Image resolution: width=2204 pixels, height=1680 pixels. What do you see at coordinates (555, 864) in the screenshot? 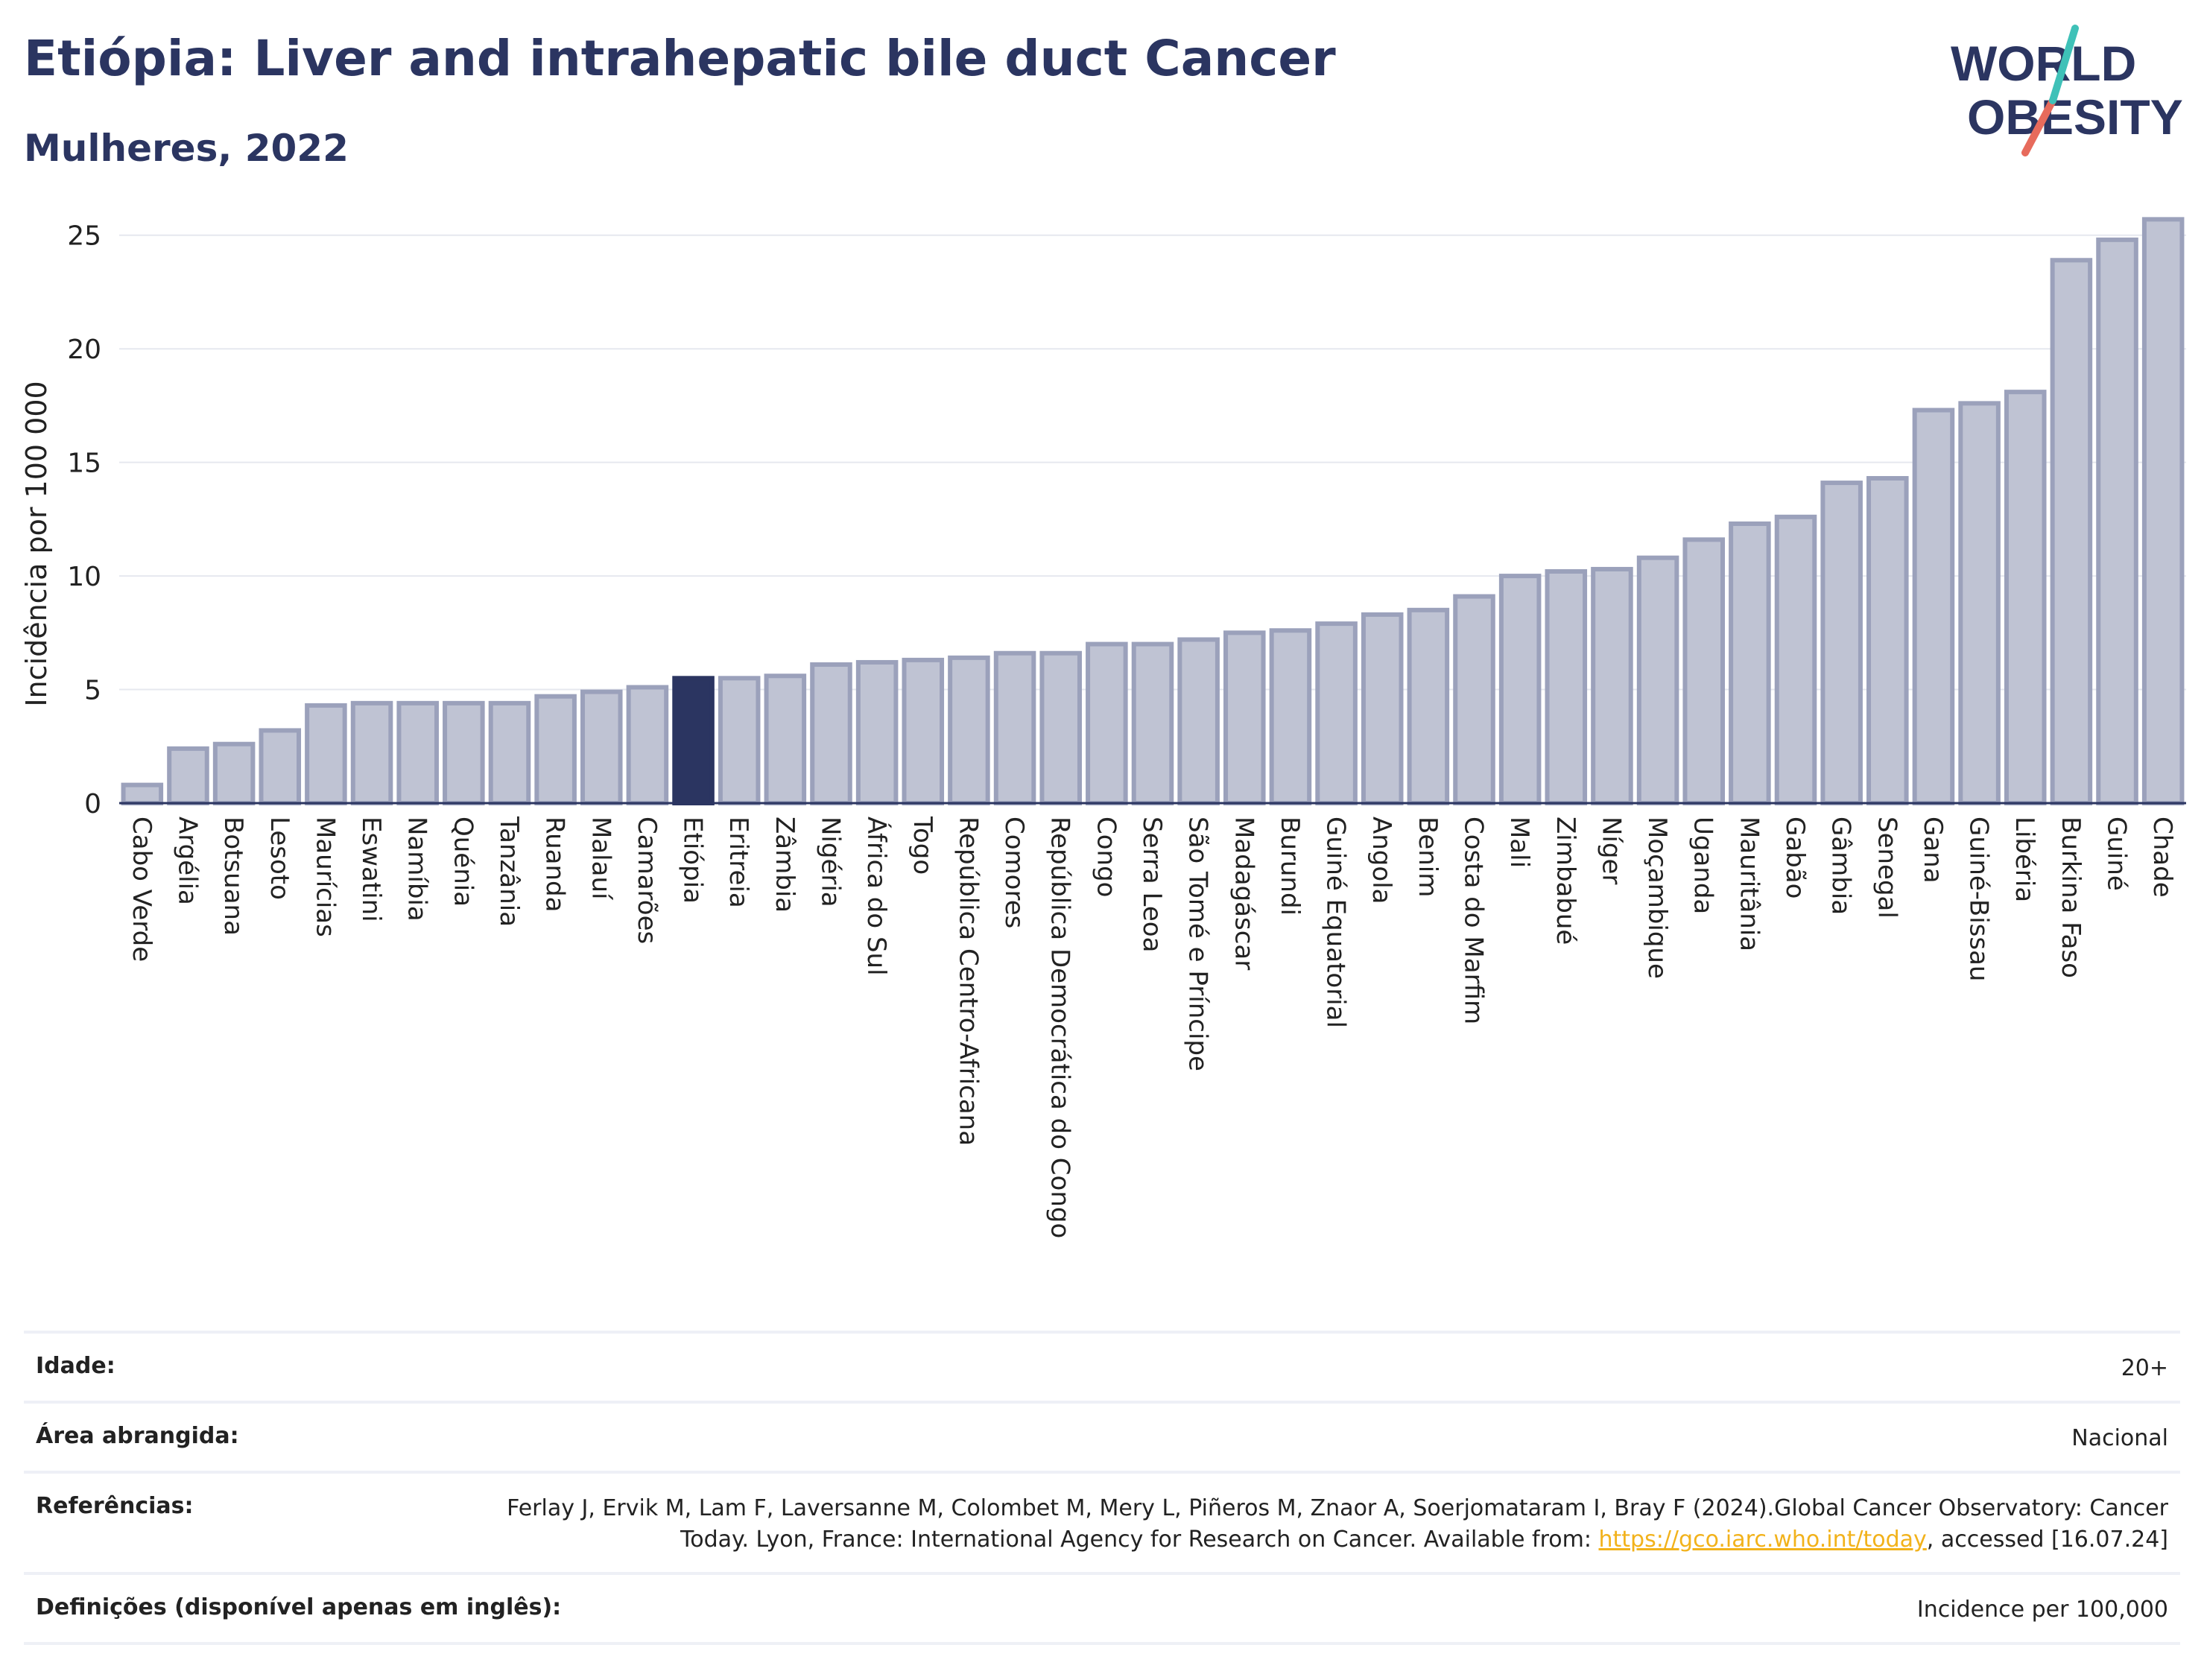
I see `x-tick-label: Ruanda` at bounding box center [555, 864].